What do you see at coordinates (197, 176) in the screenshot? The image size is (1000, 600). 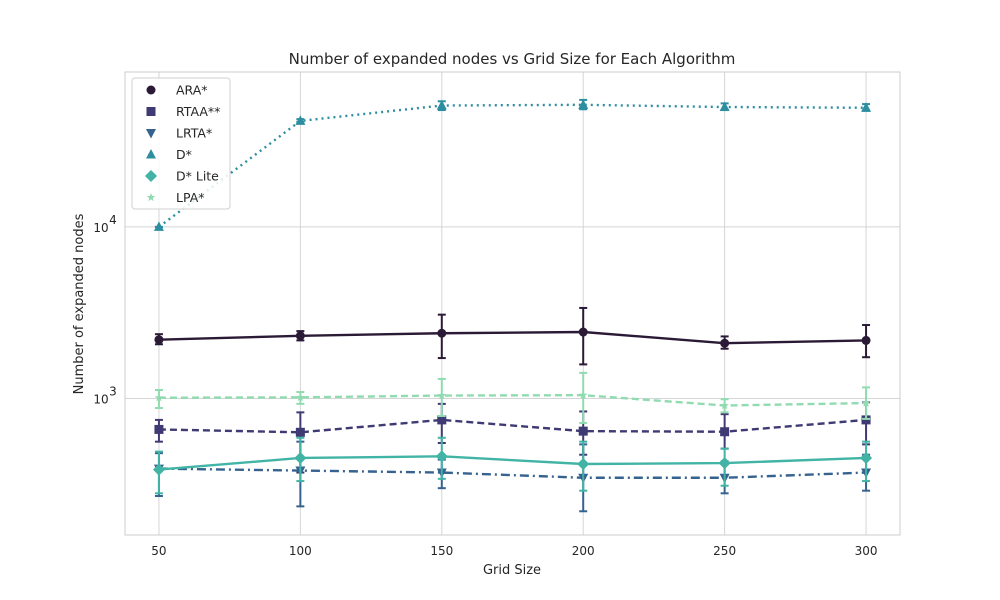 I see `legend-label: D* Lite` at bounding box center [197, 176].